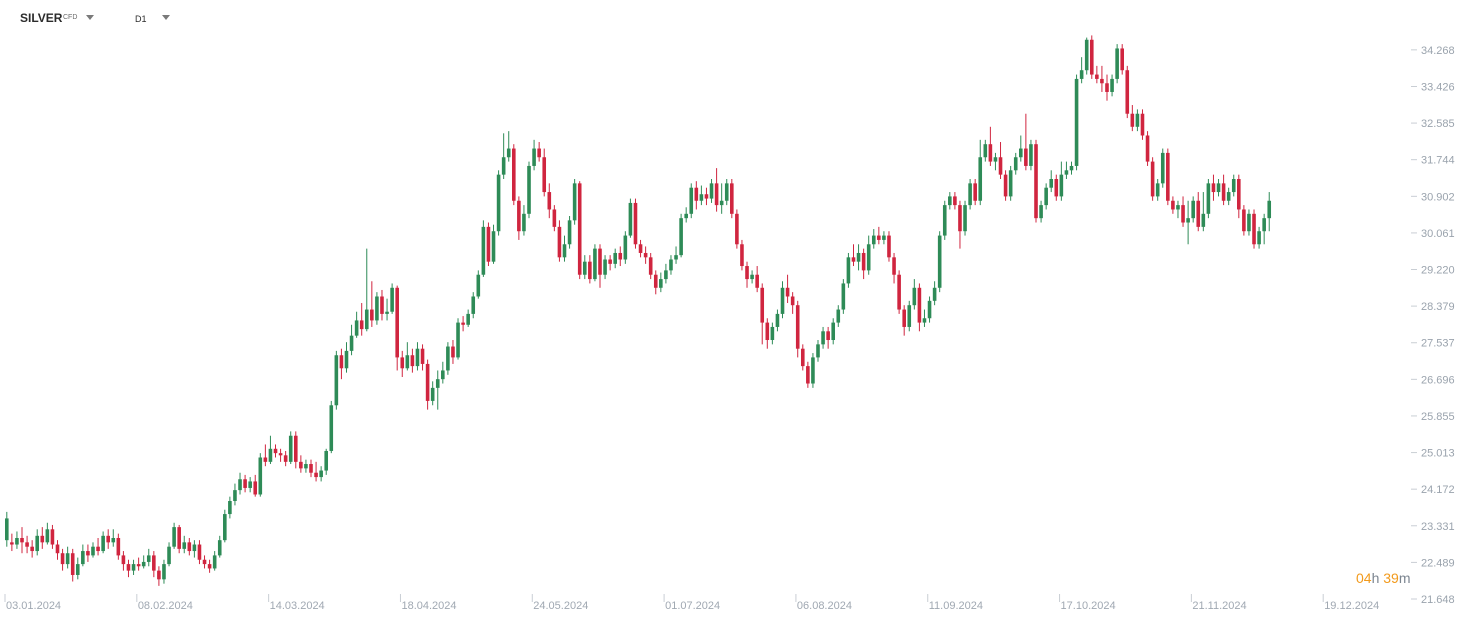 Image resolution: width=1482 pixels, height=623 pixels. I want to click on symbol-label: SILVER, so click(41, 18).